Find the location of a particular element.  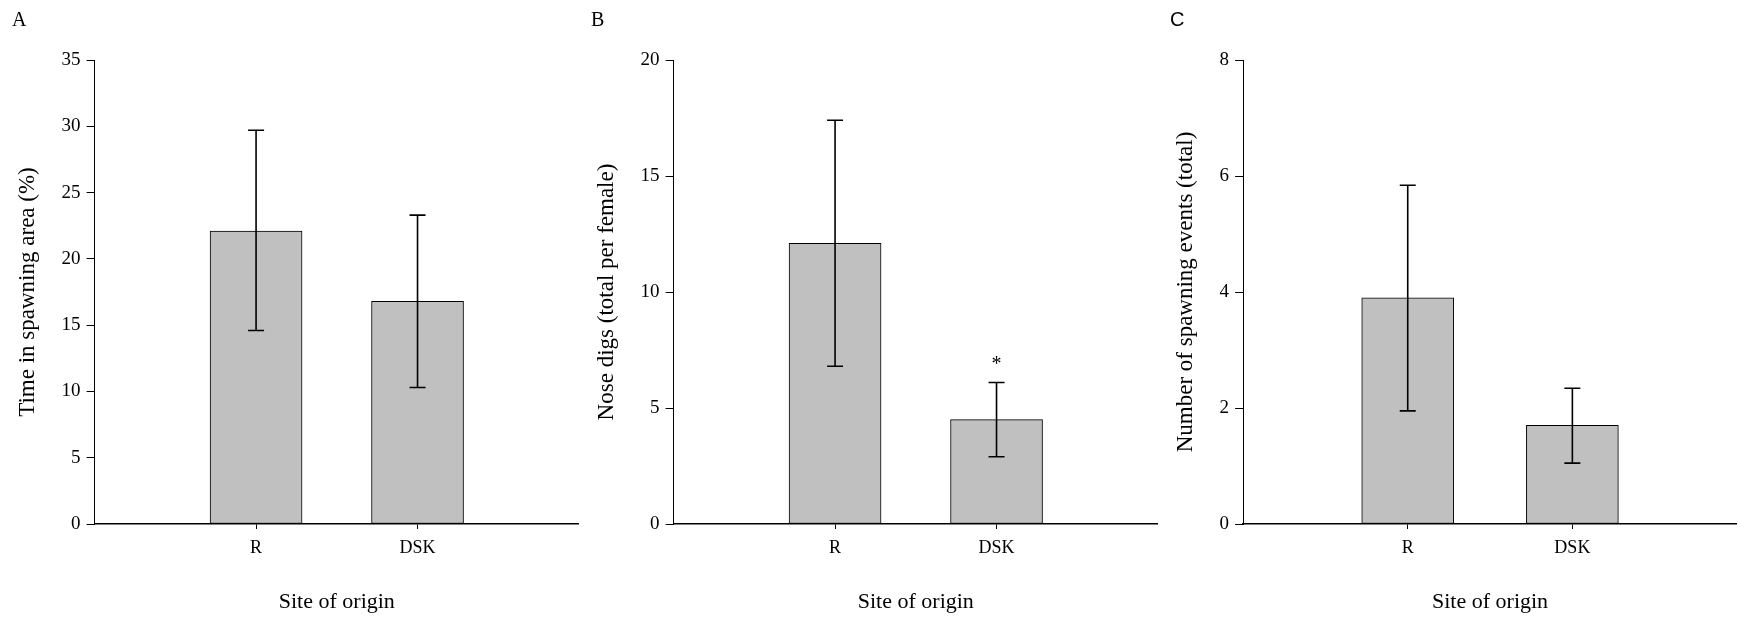

y-axis-title: Number of spawning events (total) is located at coordinates (1184, 292).